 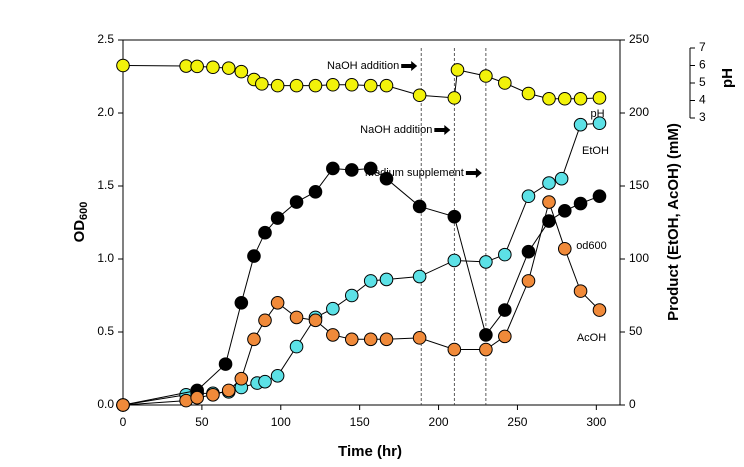 I want to click on x-tick-label: 50, so click(x=202, y=422).